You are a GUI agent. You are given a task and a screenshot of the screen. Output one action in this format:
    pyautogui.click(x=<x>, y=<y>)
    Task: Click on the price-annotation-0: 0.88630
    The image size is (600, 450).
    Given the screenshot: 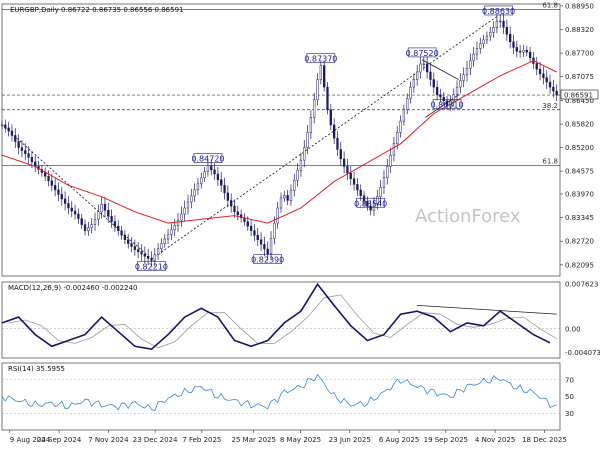 What is the action you would take?
    pyautogui.click(x=498, y=11)
    